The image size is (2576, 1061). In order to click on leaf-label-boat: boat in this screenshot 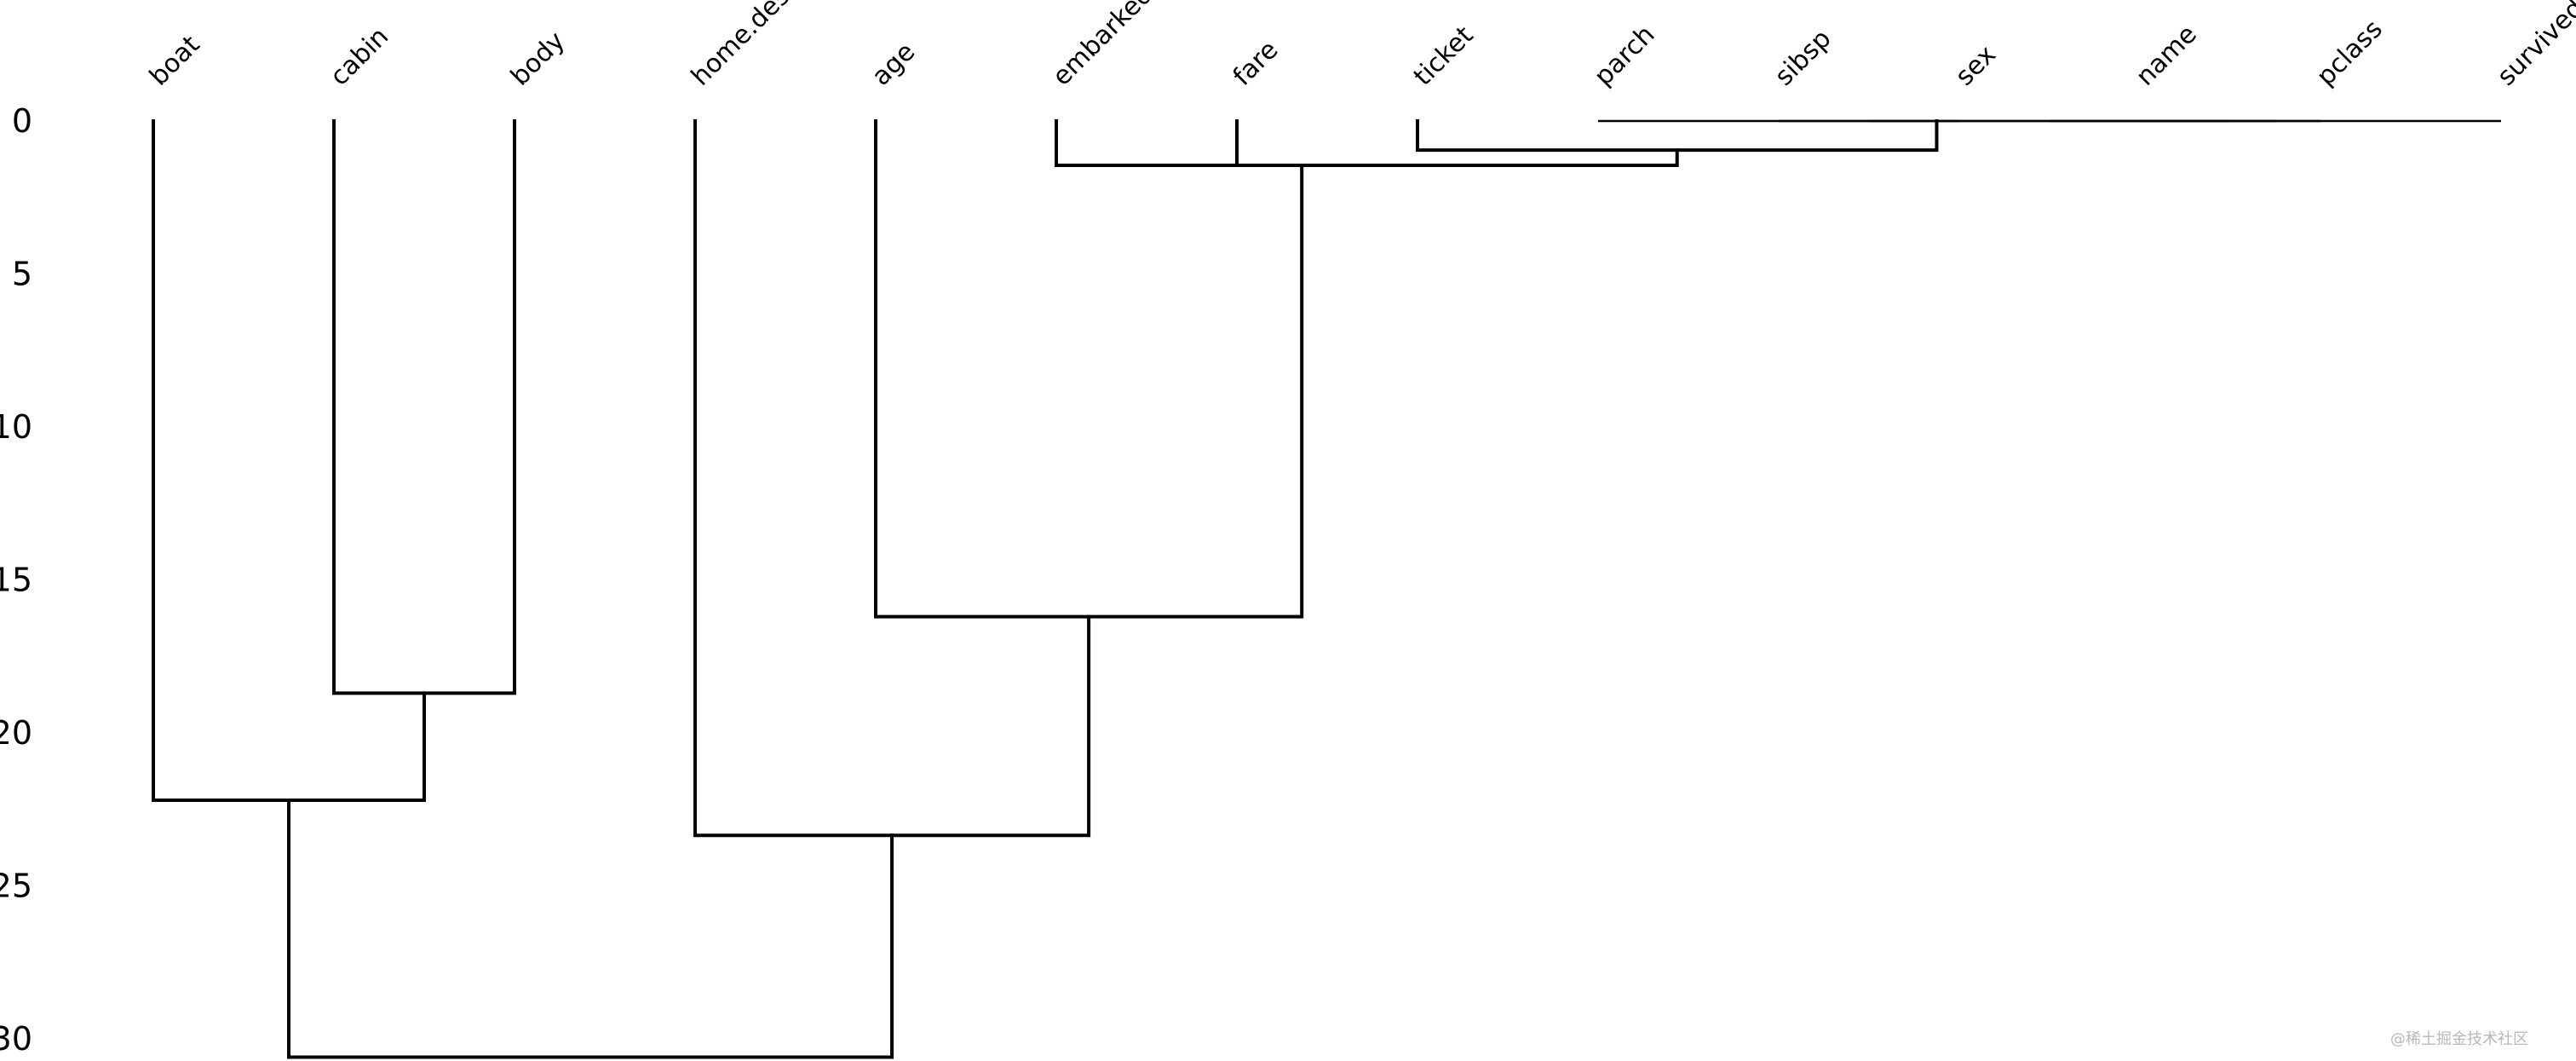, I will do `click(175, 61)`.